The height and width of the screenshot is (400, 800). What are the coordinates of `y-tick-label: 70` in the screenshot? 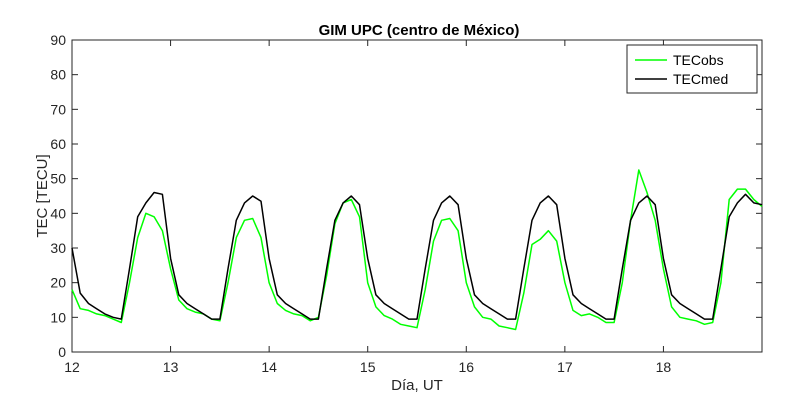 It's located at (58, 109).